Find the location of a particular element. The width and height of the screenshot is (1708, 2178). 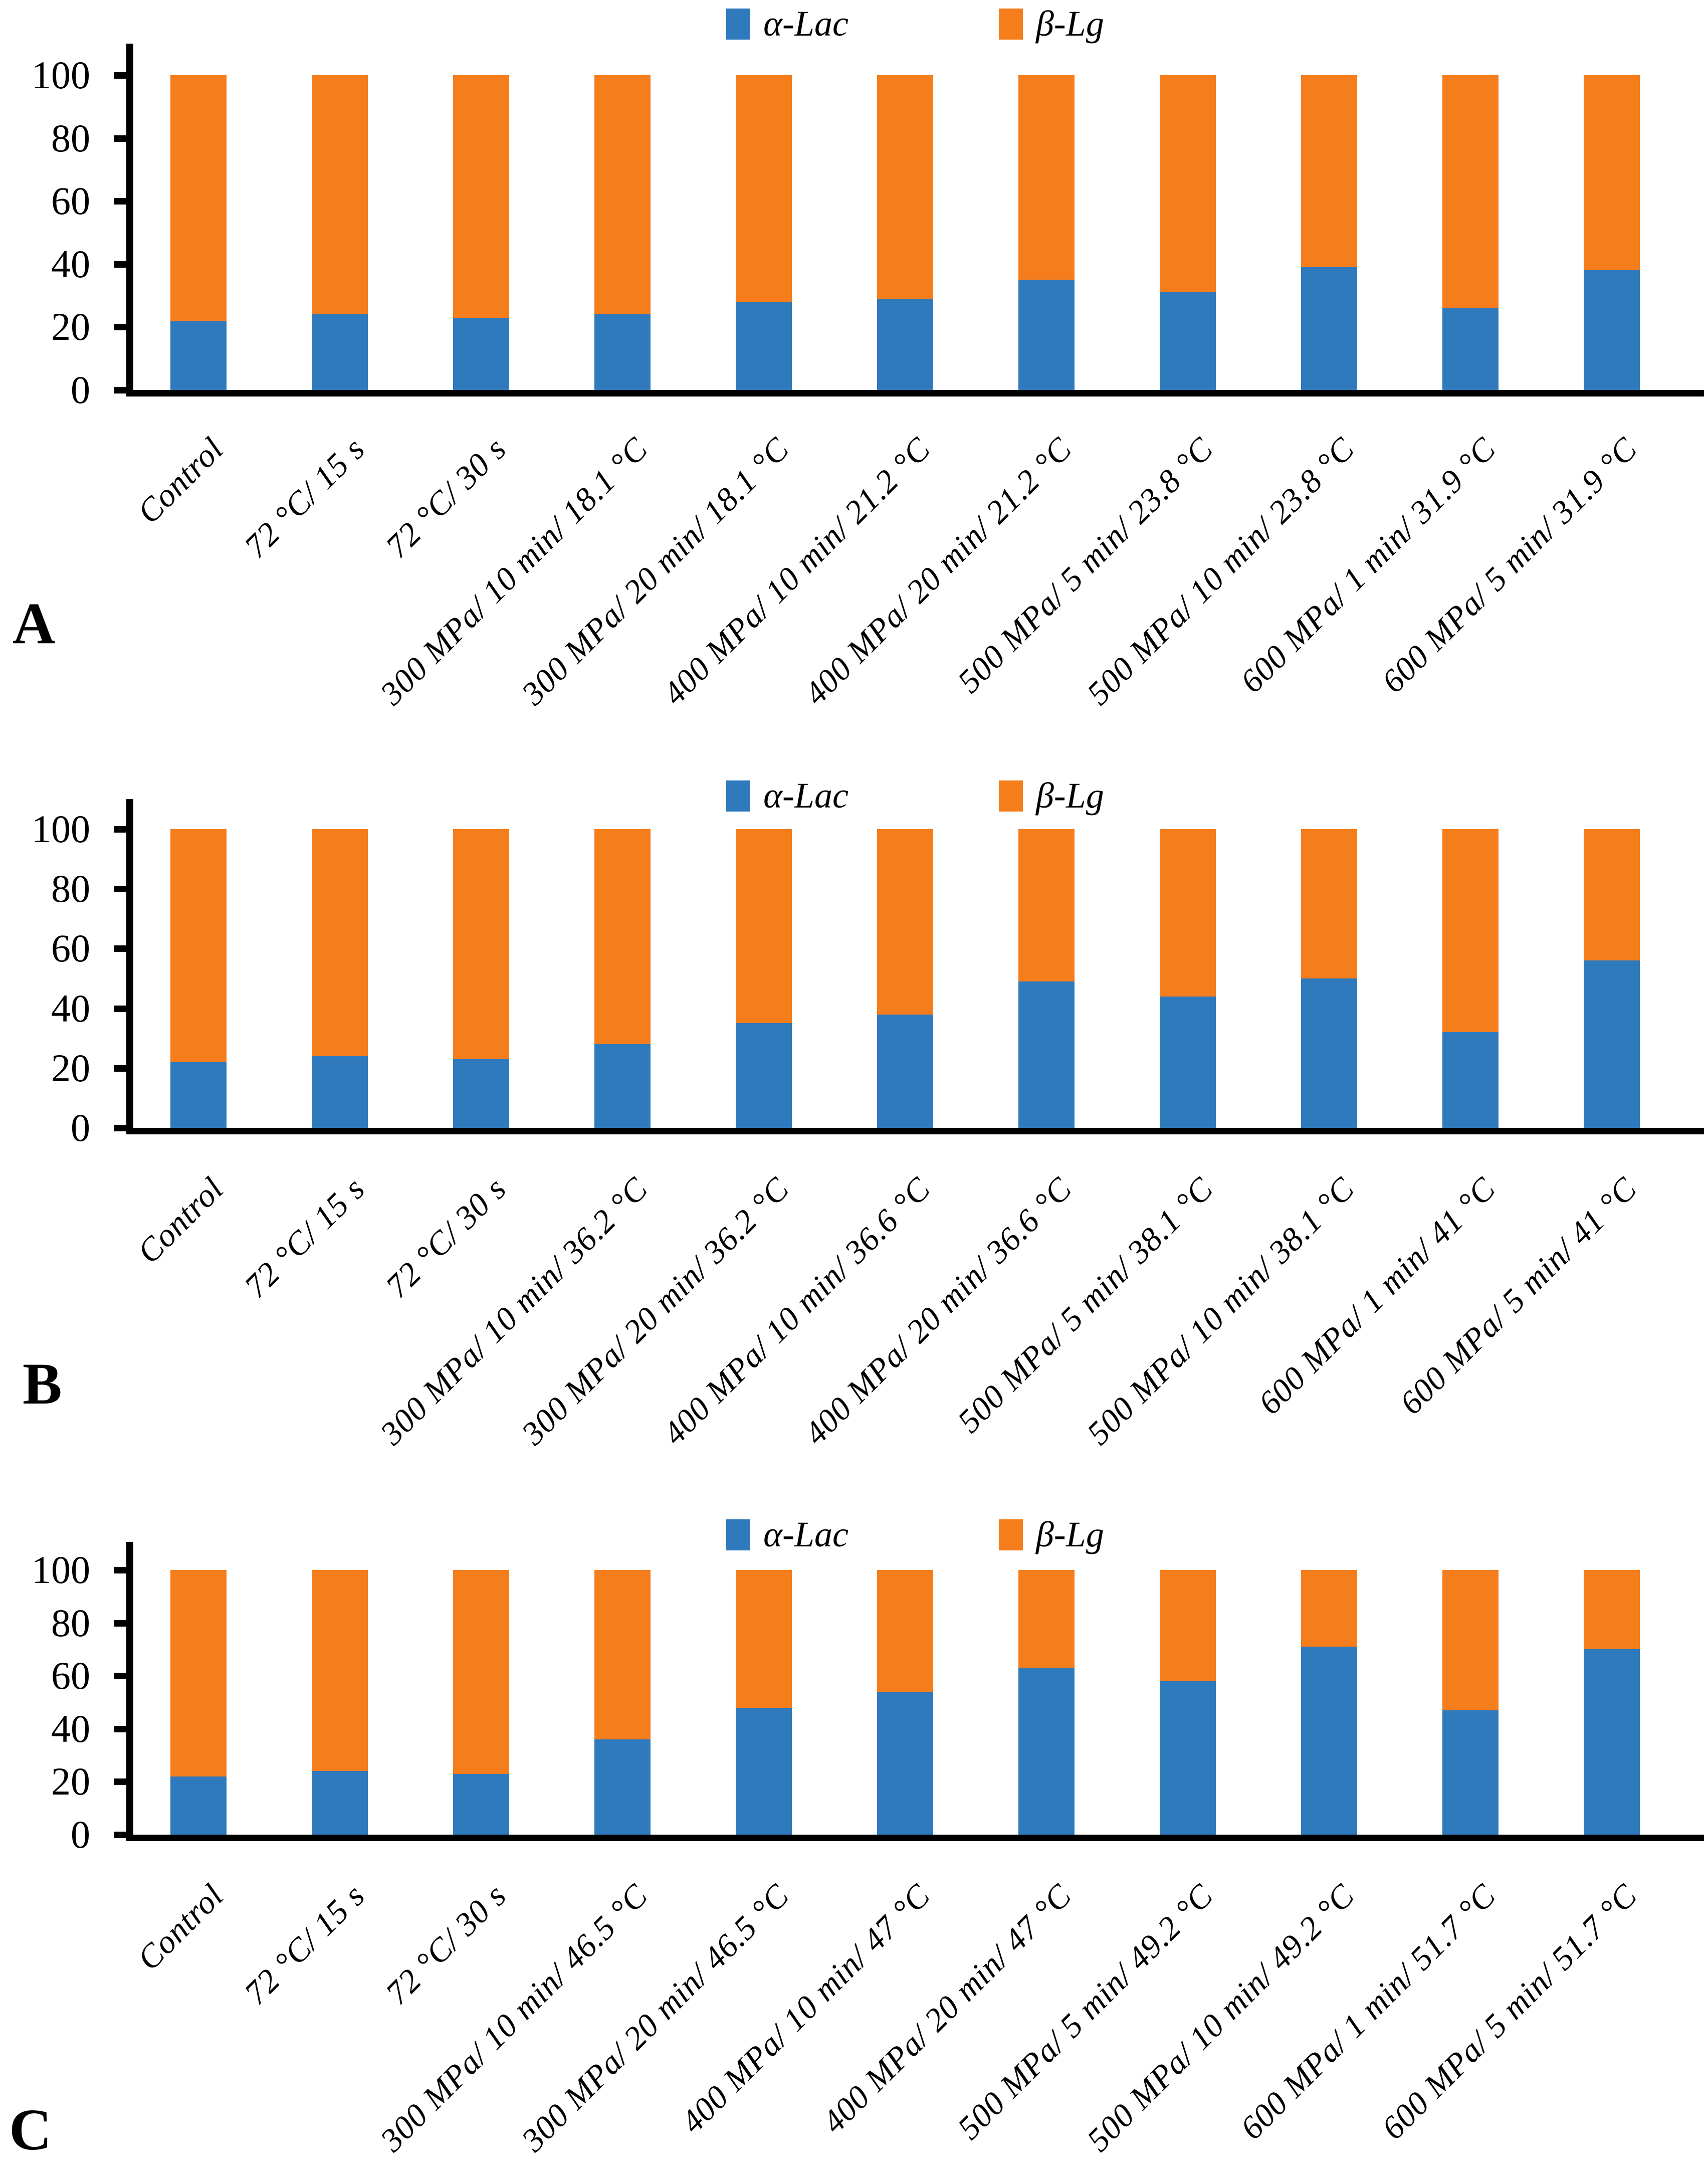

x-axis-category-label: 300 MPa/ 20 min/ 18.1 °C is located at coordinates (655, 571).